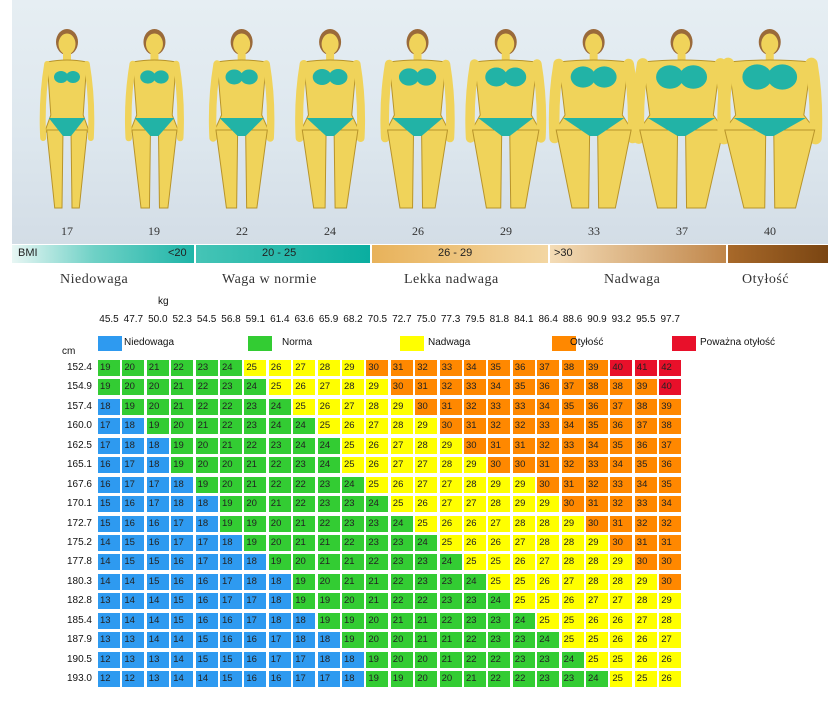 Image resolution: width=836 pixels, height=722 pixels. Describe the element at coordinates (79, 640) in the screenshot. I see `height-tick-label: 187.9` at that location.